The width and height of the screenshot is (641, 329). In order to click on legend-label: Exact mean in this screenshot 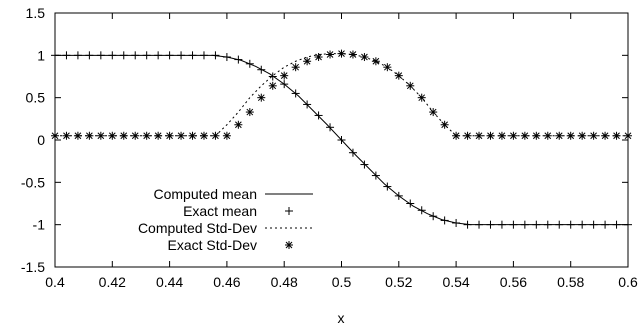, I will do `click(220, 211)`.